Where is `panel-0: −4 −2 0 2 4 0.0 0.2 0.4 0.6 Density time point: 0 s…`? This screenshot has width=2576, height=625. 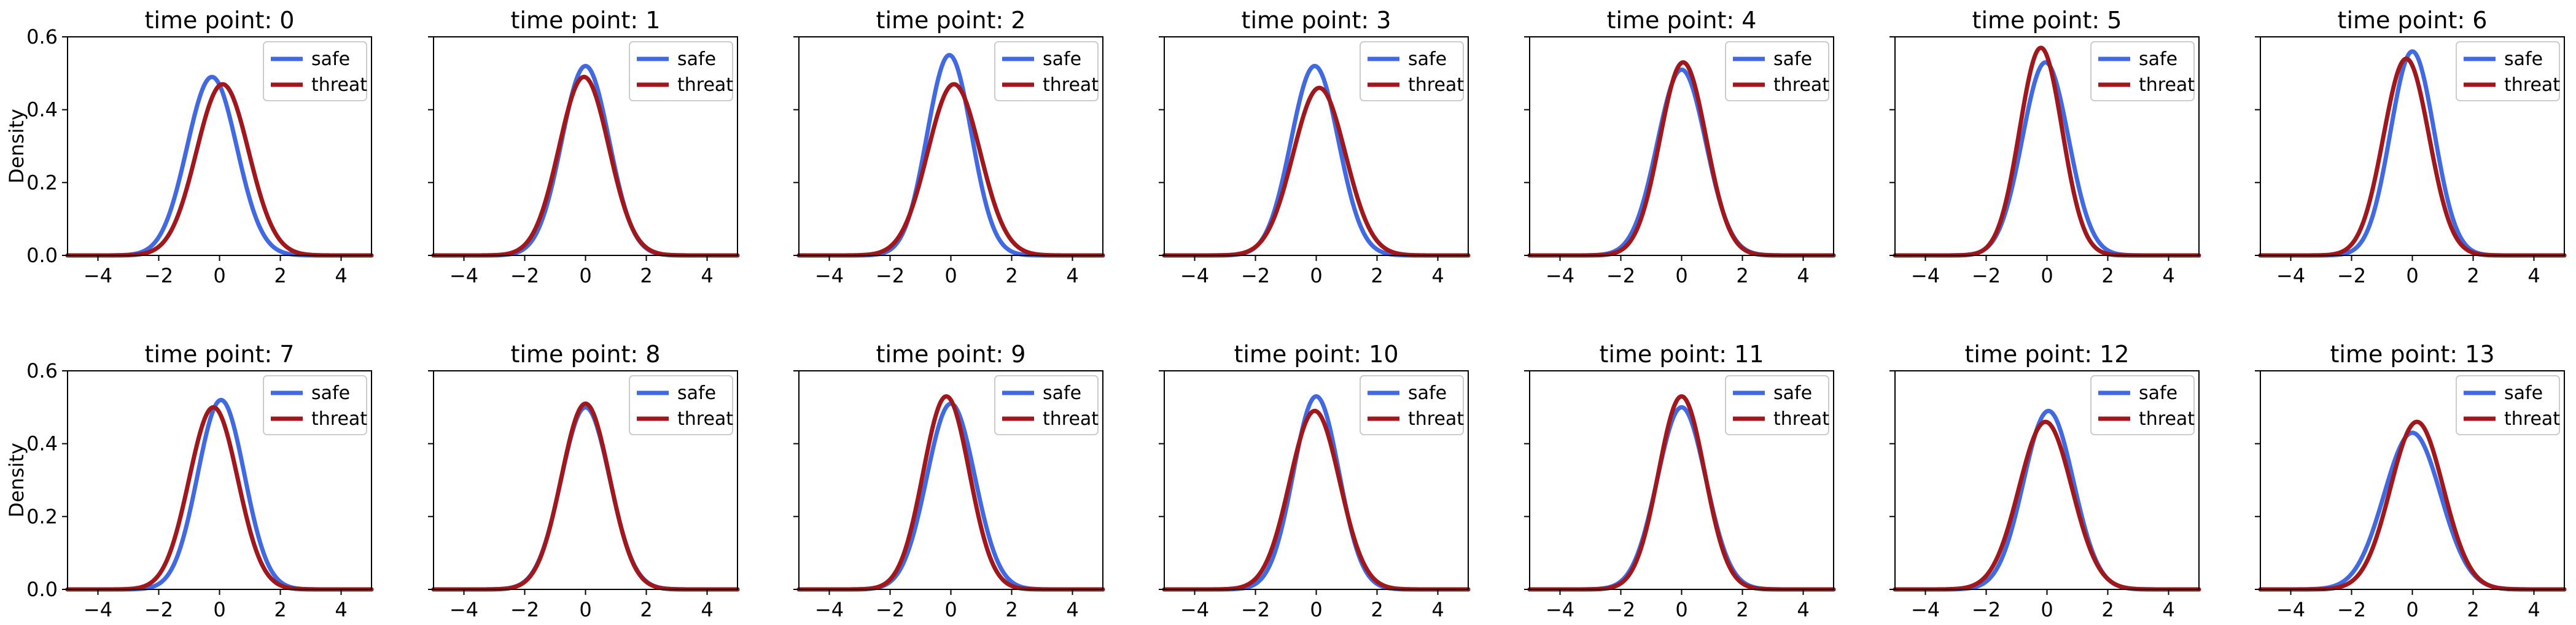
panel-0: −4 −2 0 2 4 0.0 0.2 0.4 0.6 Density time point: 0 s… is located at coordinates (189, 147).